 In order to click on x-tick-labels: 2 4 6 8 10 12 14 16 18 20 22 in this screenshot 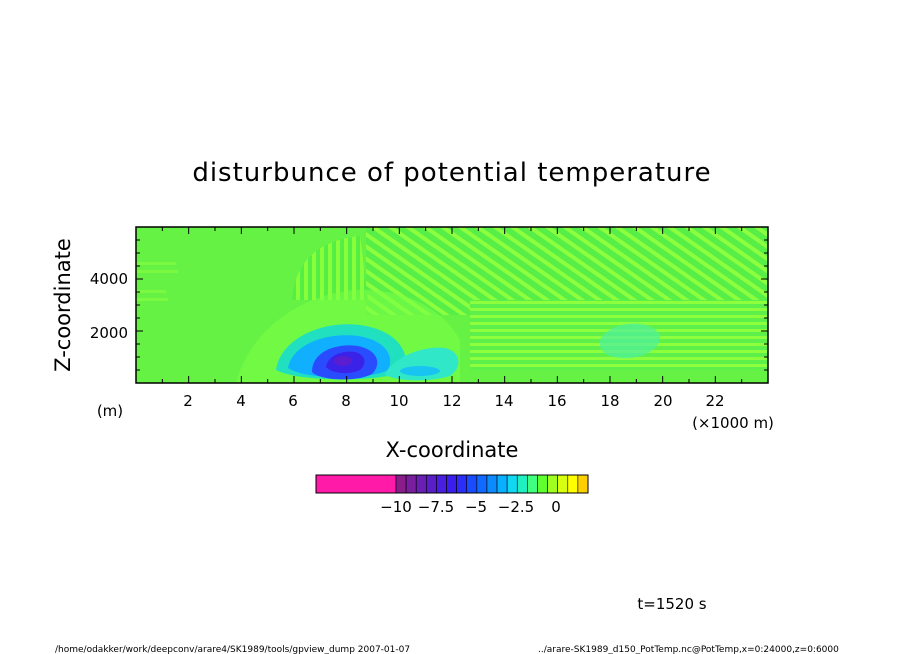, I will do `click(453, 401)`.